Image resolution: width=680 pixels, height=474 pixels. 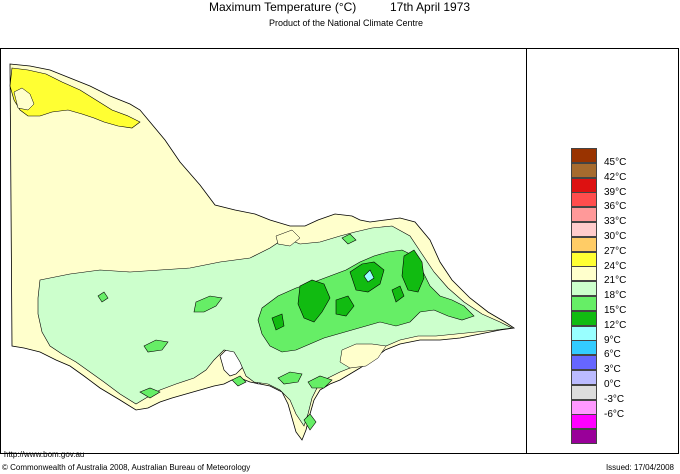 What do you see at coordinates (614, 399) in the screenshot?
I see `legend-label: -3°C` at bounding box center [614, 399].